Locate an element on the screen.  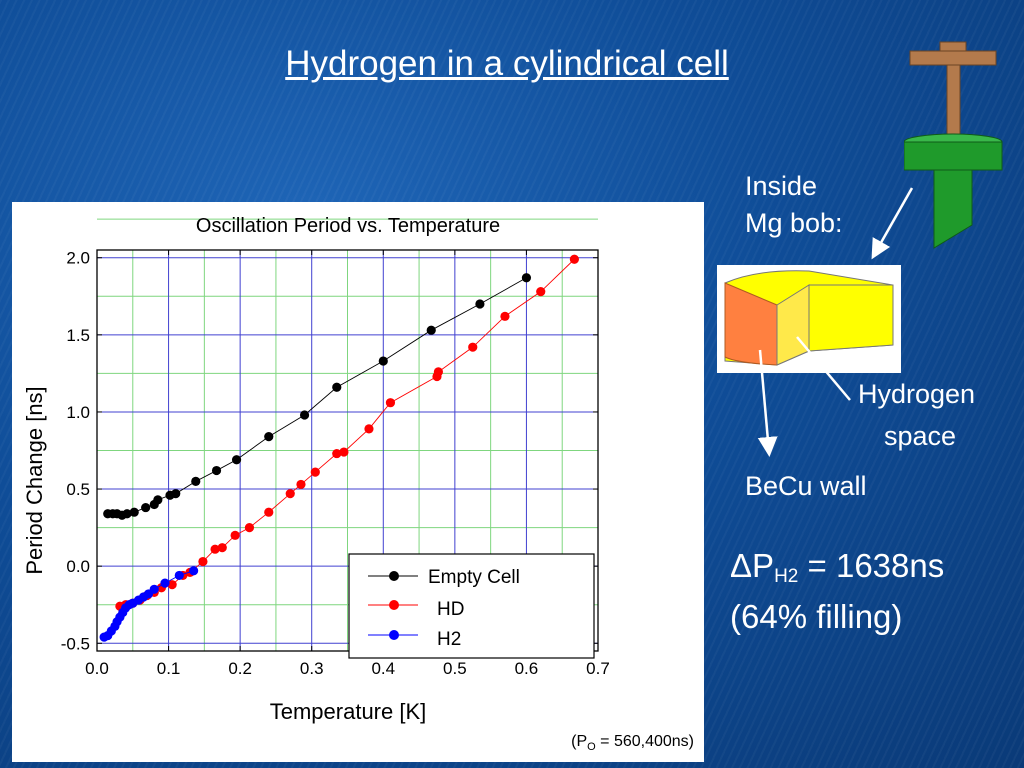
torsion-bob-illustration is located at coordinates (953, 145).